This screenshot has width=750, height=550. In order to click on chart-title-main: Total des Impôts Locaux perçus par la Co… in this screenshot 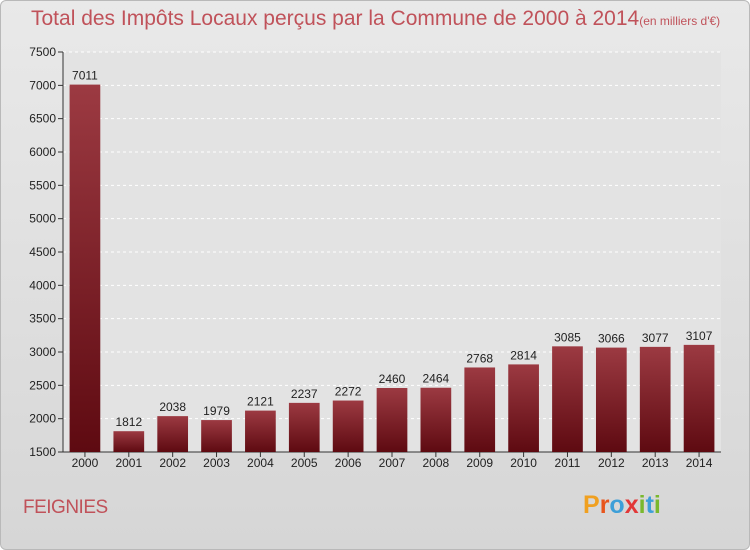, I will do `click(335, 18)`.